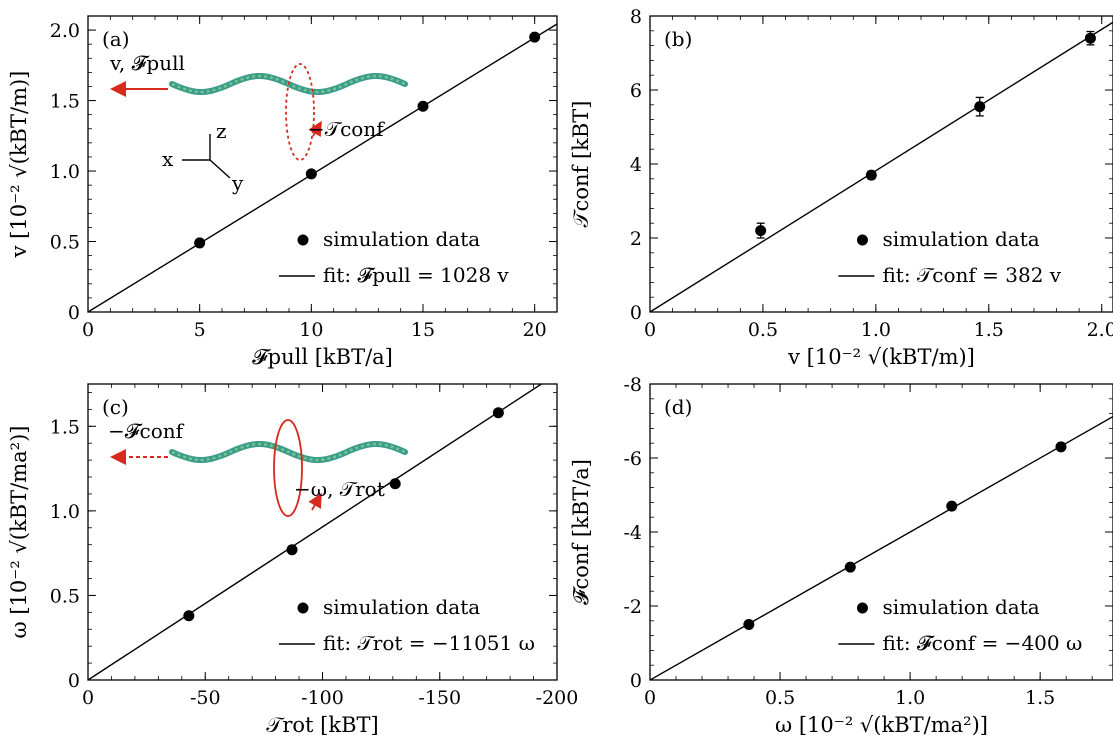  What do you see at coordinates (221, 131) in the screenshot?
I see `axis-z-label: z` at bounding box center [221, 131].